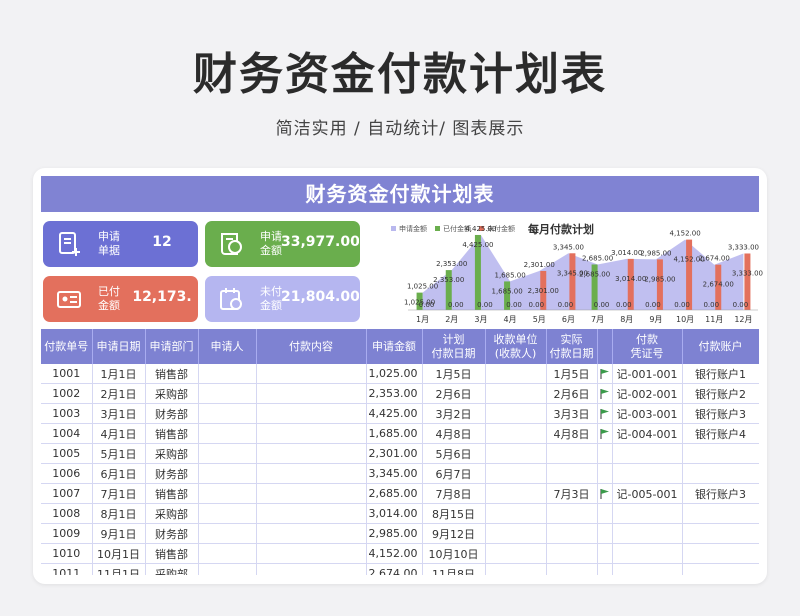  I want to click on cell-date: 3月1日, so click(119, 413).